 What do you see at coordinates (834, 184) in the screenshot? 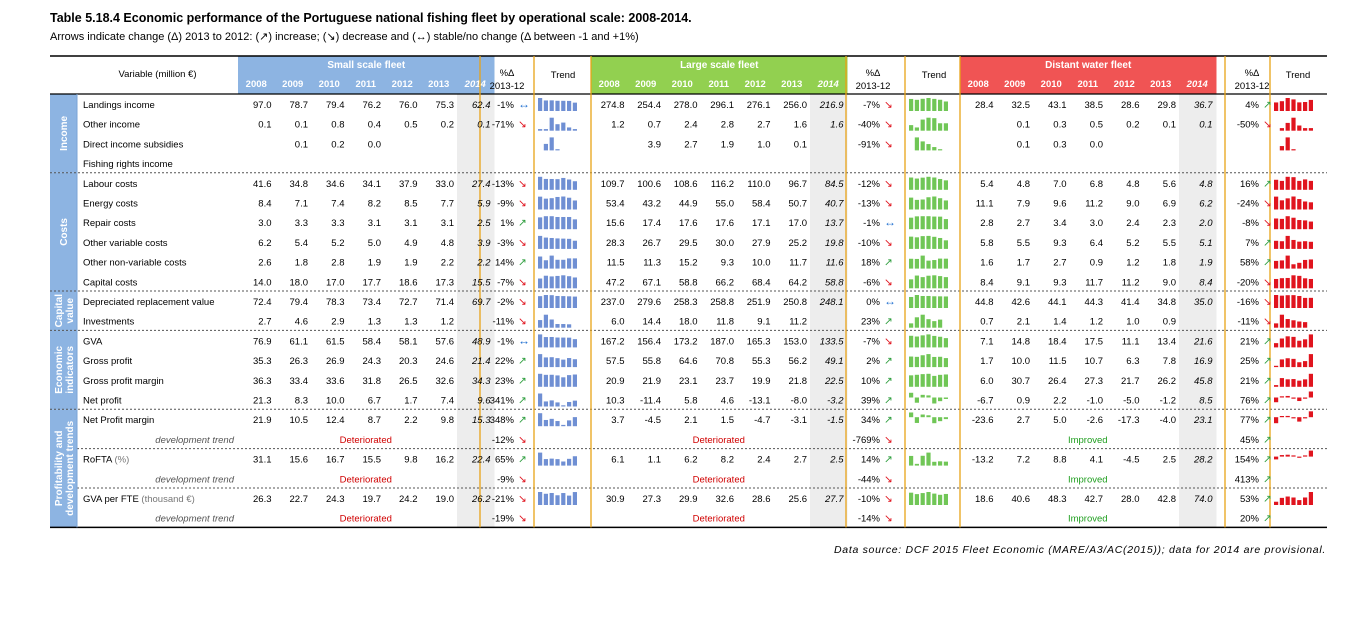
I see `data-cell: 84.5` at bounding box center [834, 184].